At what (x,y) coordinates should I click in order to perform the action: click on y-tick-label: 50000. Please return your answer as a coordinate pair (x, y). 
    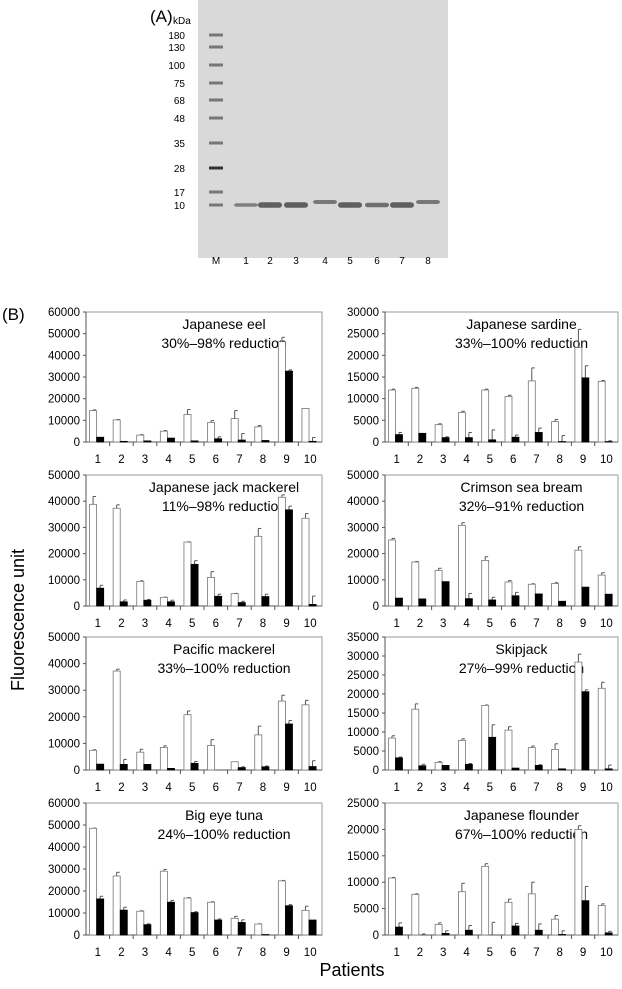
    Looking at the image, I should click on (64, 335).